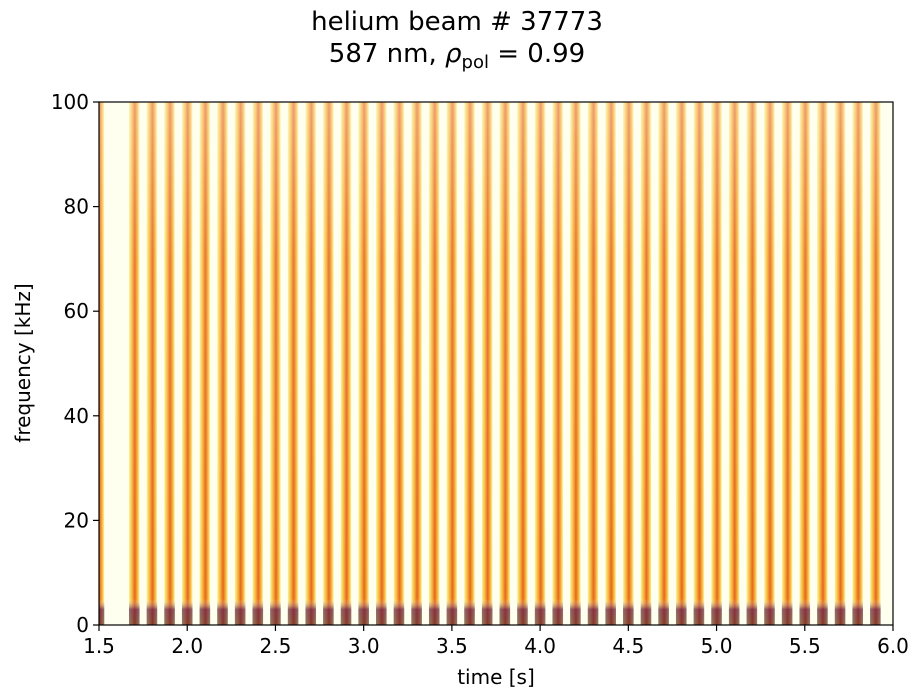 Image resolution: width=915 pixels, height=692 pixels. Describe the element at coordinates (453, 54) in the screenshot. I see `subtitle-symbol: ρ` at that location.